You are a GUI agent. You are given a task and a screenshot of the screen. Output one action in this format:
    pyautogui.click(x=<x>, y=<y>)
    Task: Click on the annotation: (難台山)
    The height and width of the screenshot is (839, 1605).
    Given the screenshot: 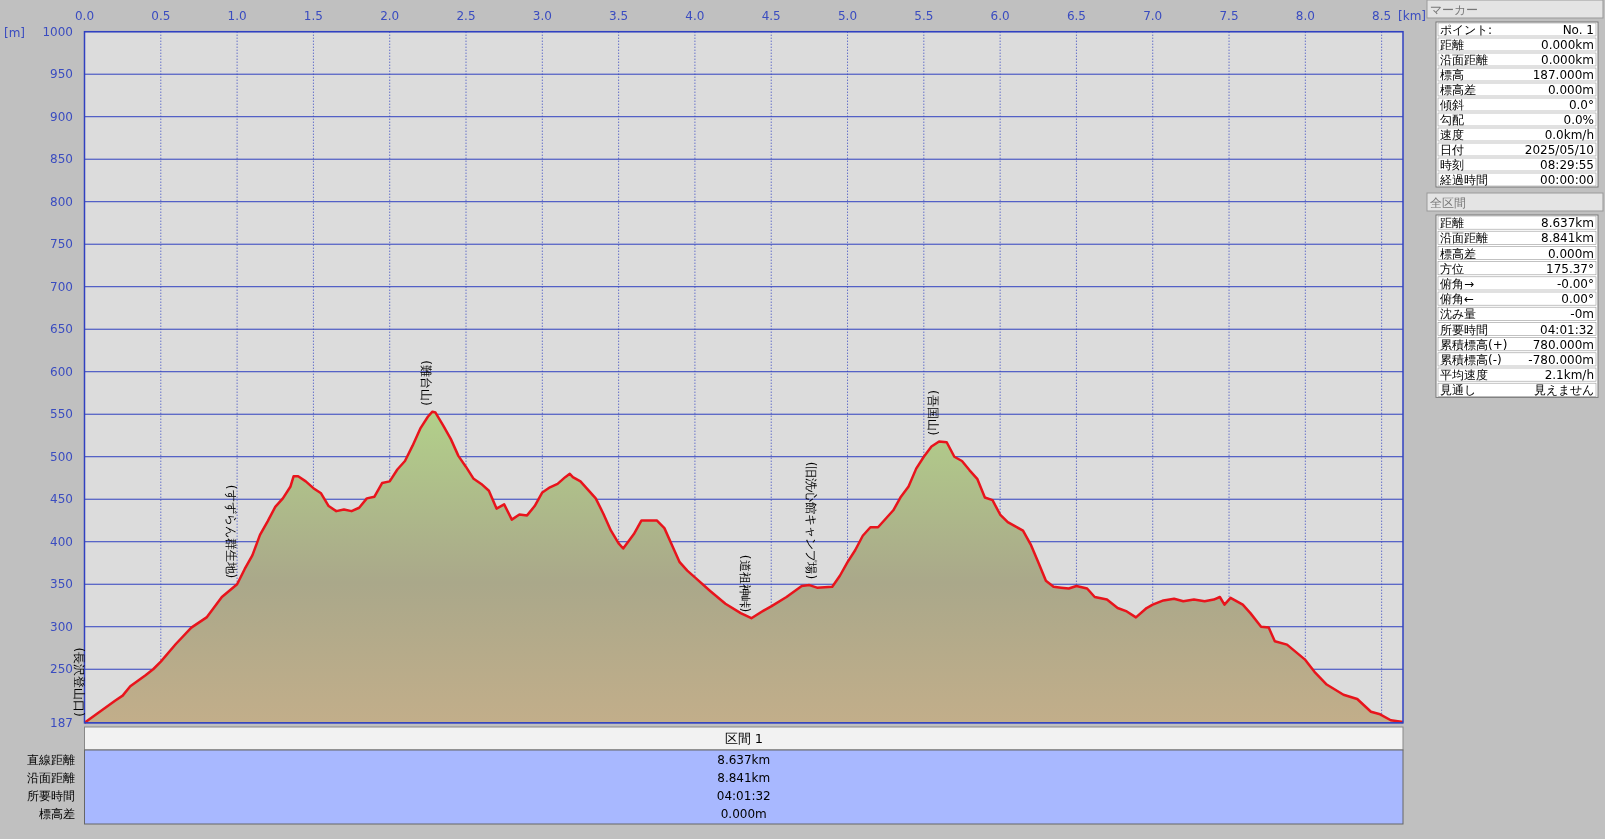 What is the action you would take?
    pyautogui.click(x=426, y=383)
    